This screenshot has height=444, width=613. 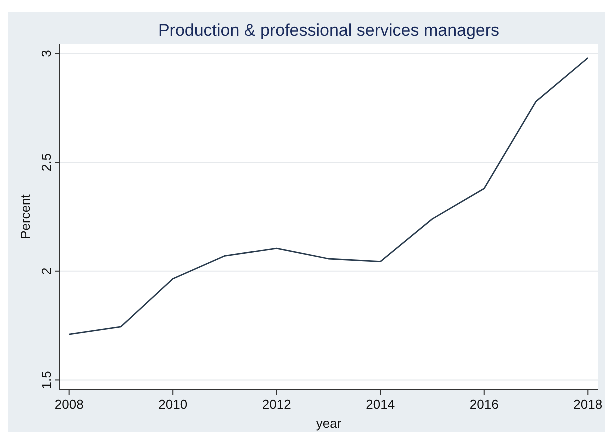 I want to click on y-tick-label: 1.5, so click(x=46, y=380).